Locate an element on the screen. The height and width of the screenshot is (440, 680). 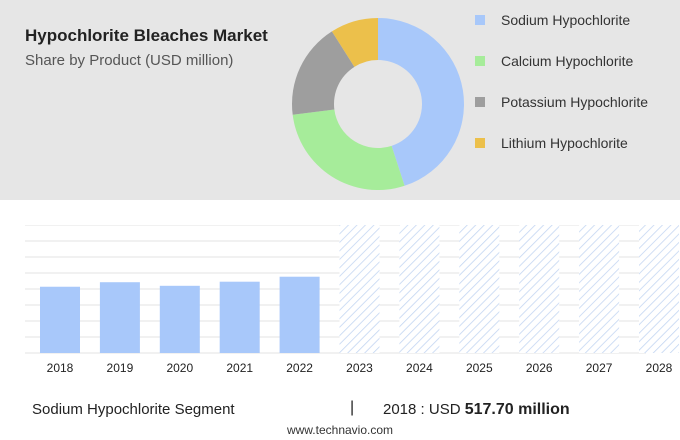
tick-label-2021: 2021 is located at coordinates (239, 368).